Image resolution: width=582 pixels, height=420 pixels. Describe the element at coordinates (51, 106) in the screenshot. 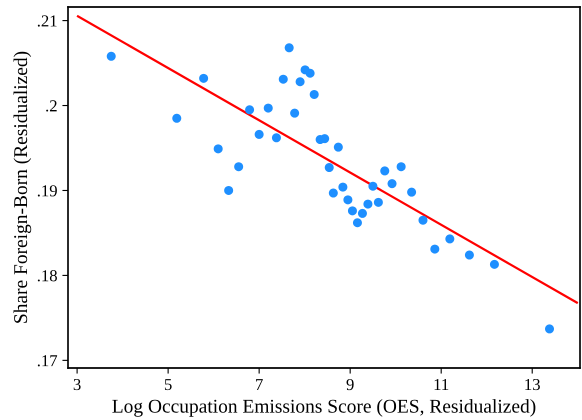

I see `y-tick-label: .2` at that location.